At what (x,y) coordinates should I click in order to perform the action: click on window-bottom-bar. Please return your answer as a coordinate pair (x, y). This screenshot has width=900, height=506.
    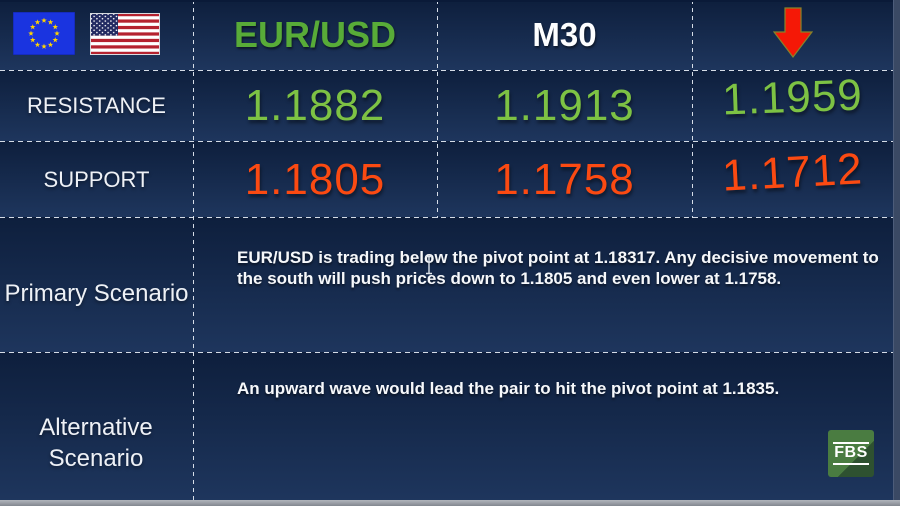
    Looking at the image, I should click on (450, 503).